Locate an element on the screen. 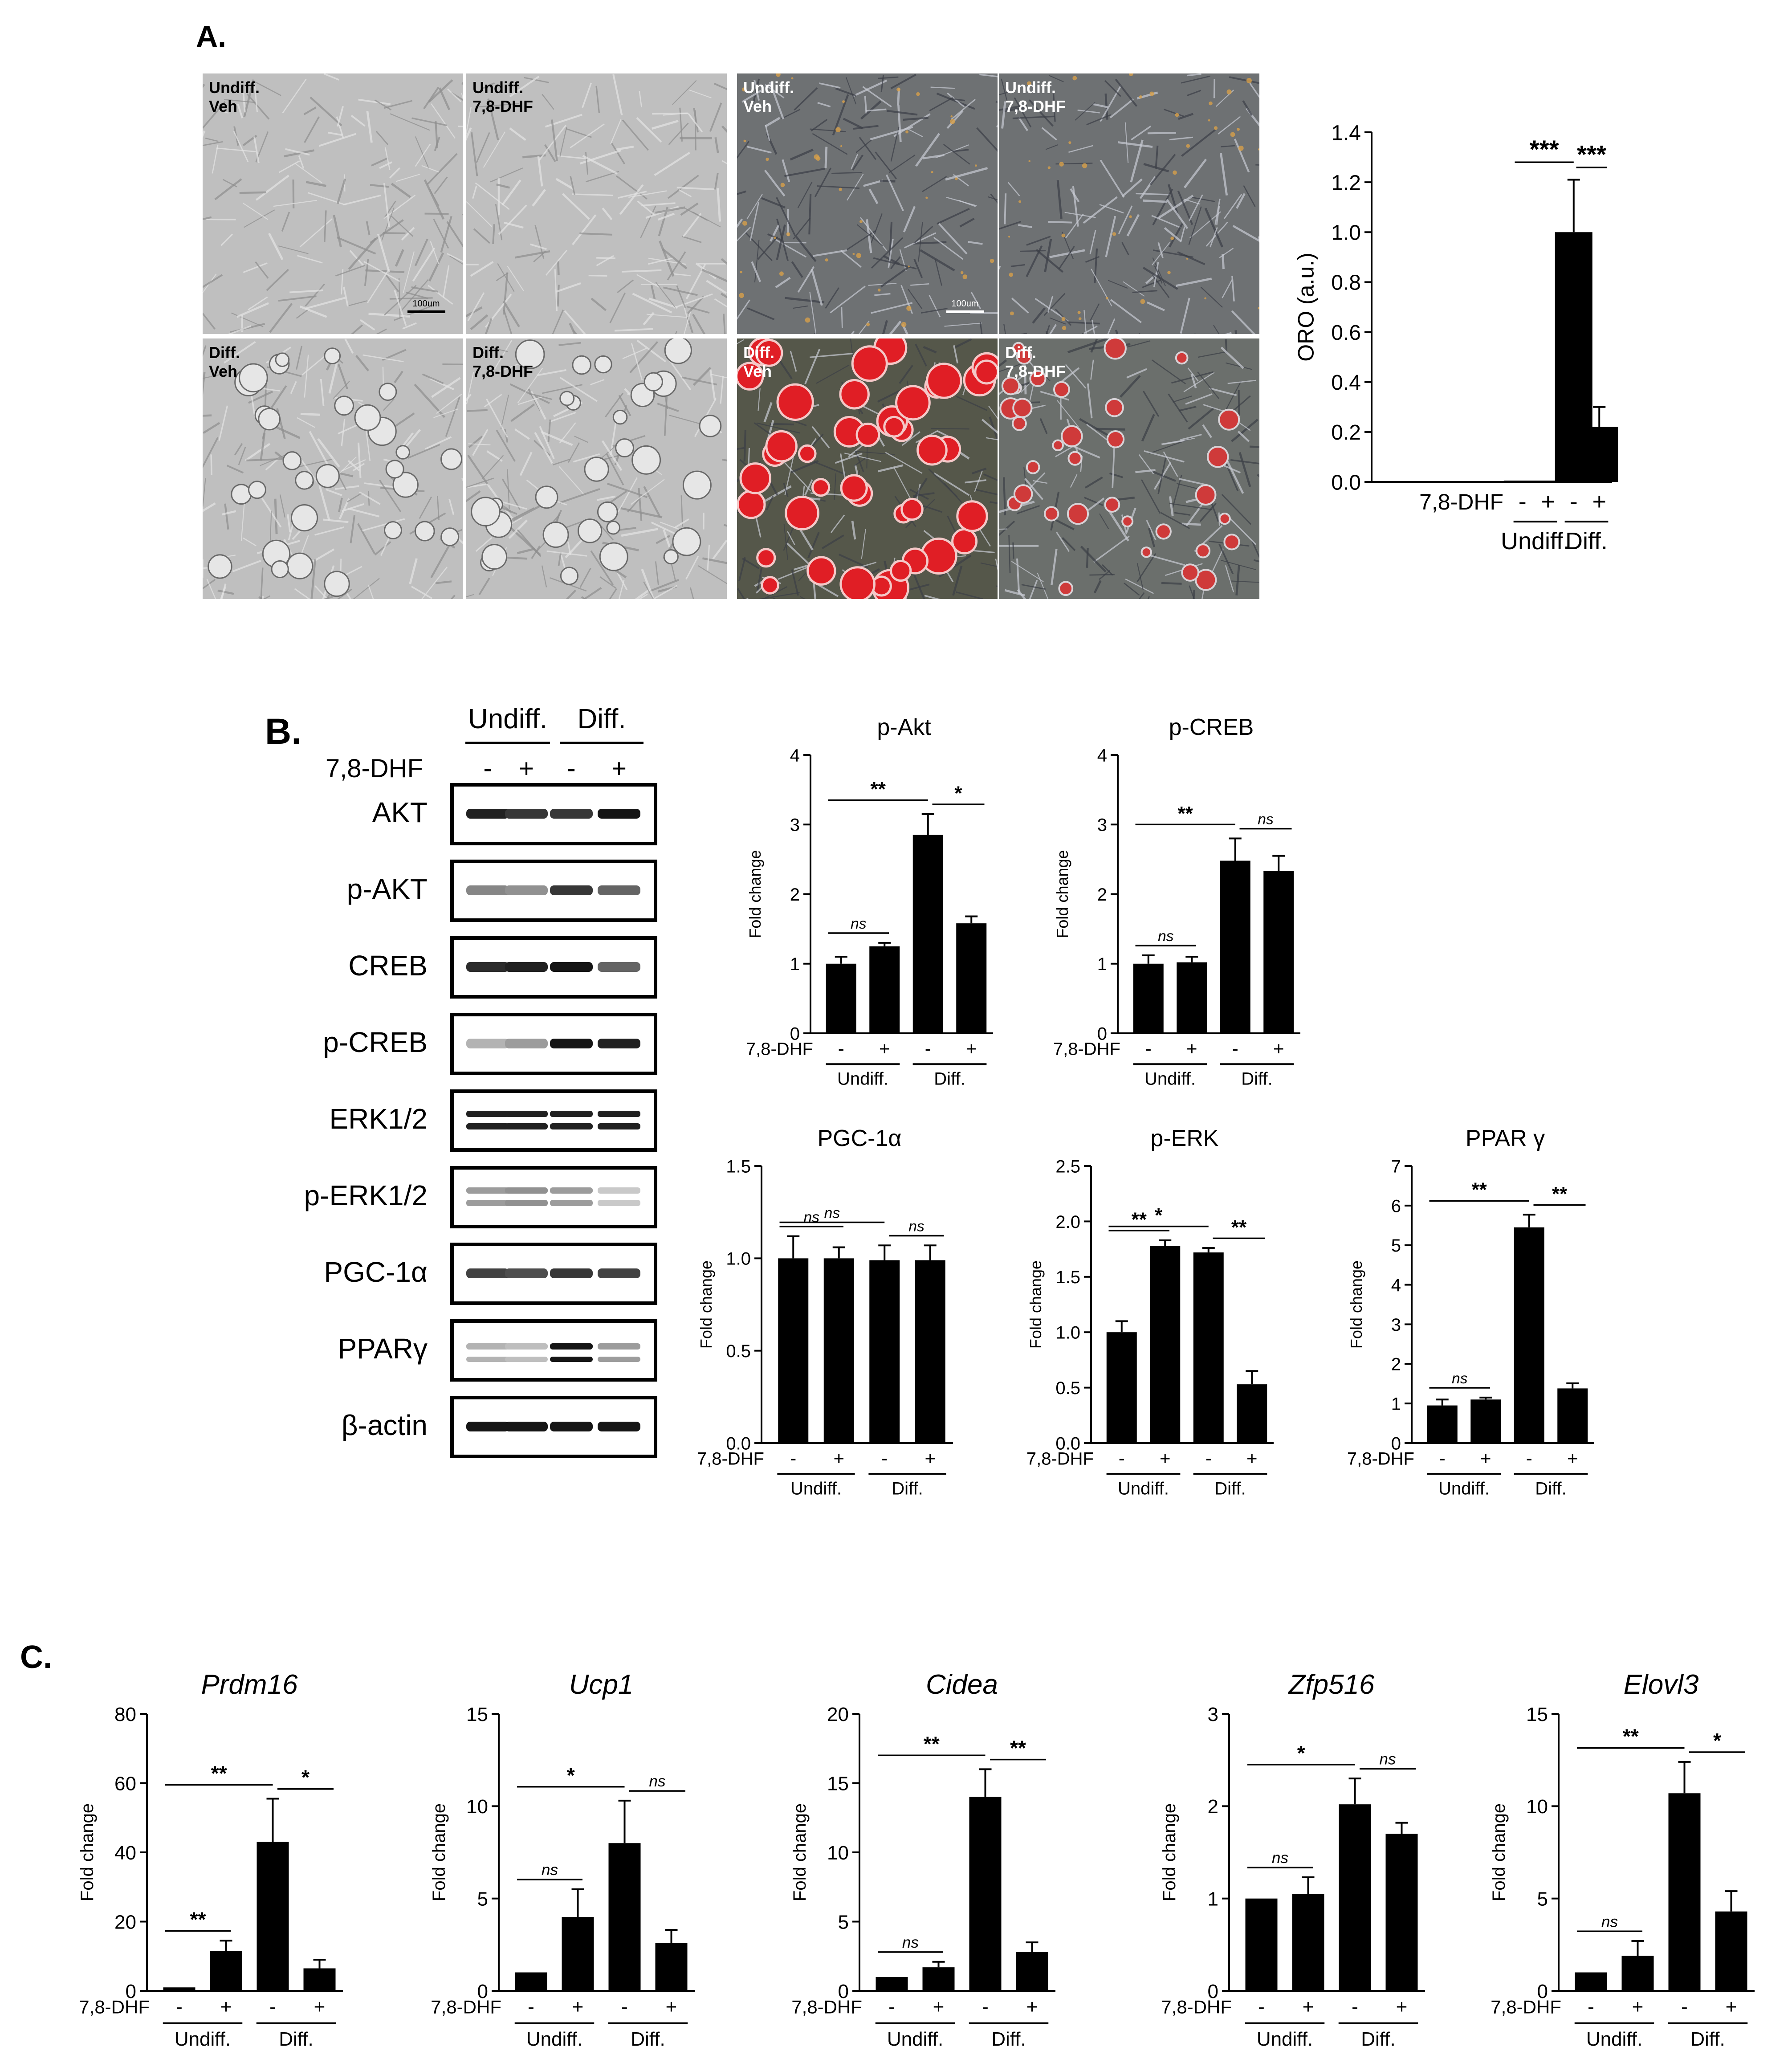 The width and height of the screenshot is (1792, 2055). micrograph-tile is located at coordinates (333, 203).